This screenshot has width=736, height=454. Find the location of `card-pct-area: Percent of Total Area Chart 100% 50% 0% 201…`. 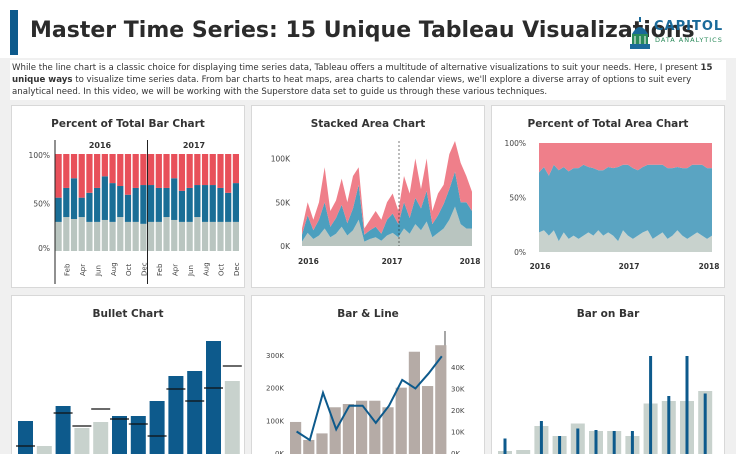

card-pct-area: Percent of Total Area Chart 100% 50% 0% 201… is located at coordinates (608, 196).